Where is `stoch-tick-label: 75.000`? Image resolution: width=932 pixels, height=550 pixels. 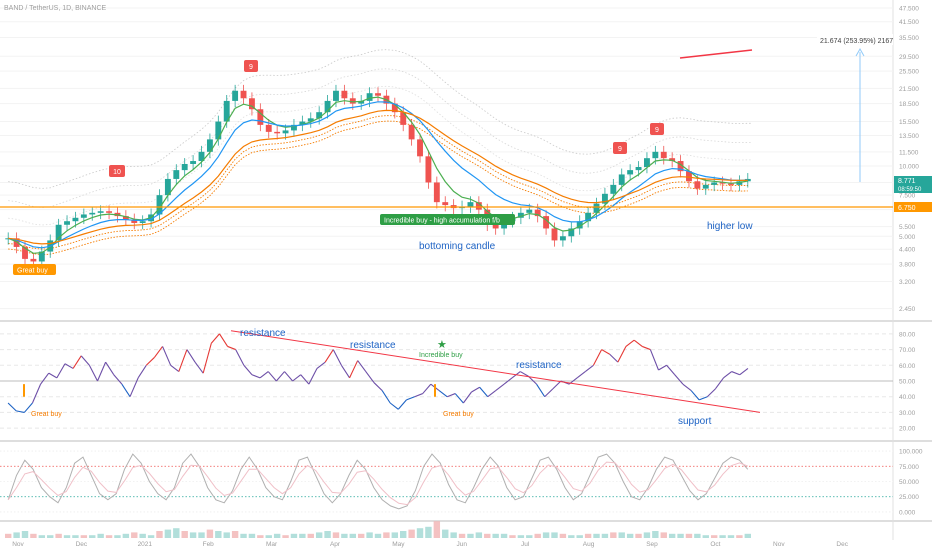 stoch-tick-label: 75.000 is located at coordinates (909, 467).